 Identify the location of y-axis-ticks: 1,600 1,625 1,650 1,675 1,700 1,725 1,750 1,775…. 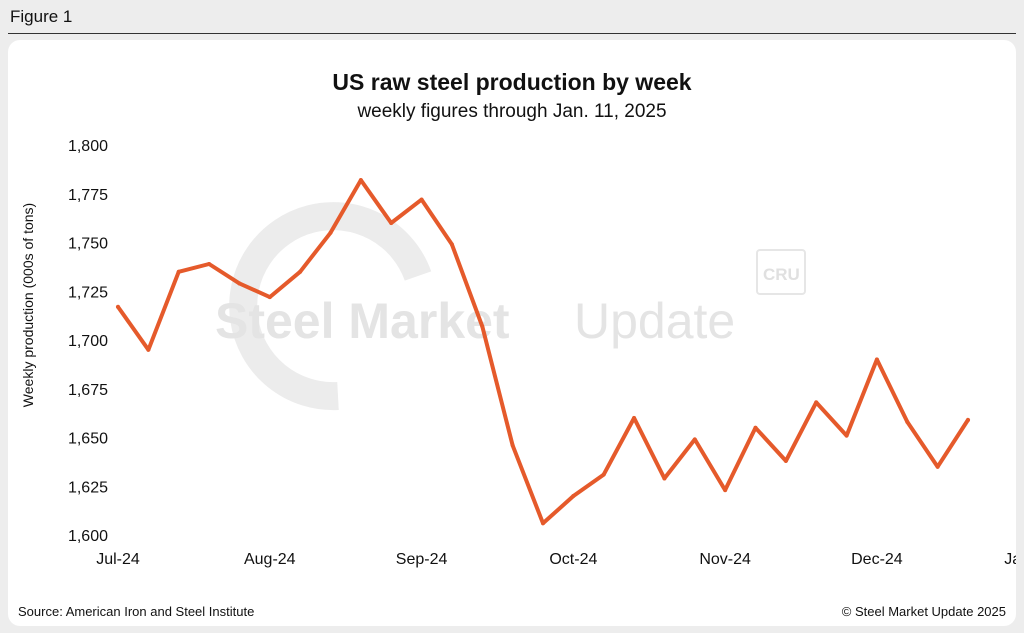
(88, 341).